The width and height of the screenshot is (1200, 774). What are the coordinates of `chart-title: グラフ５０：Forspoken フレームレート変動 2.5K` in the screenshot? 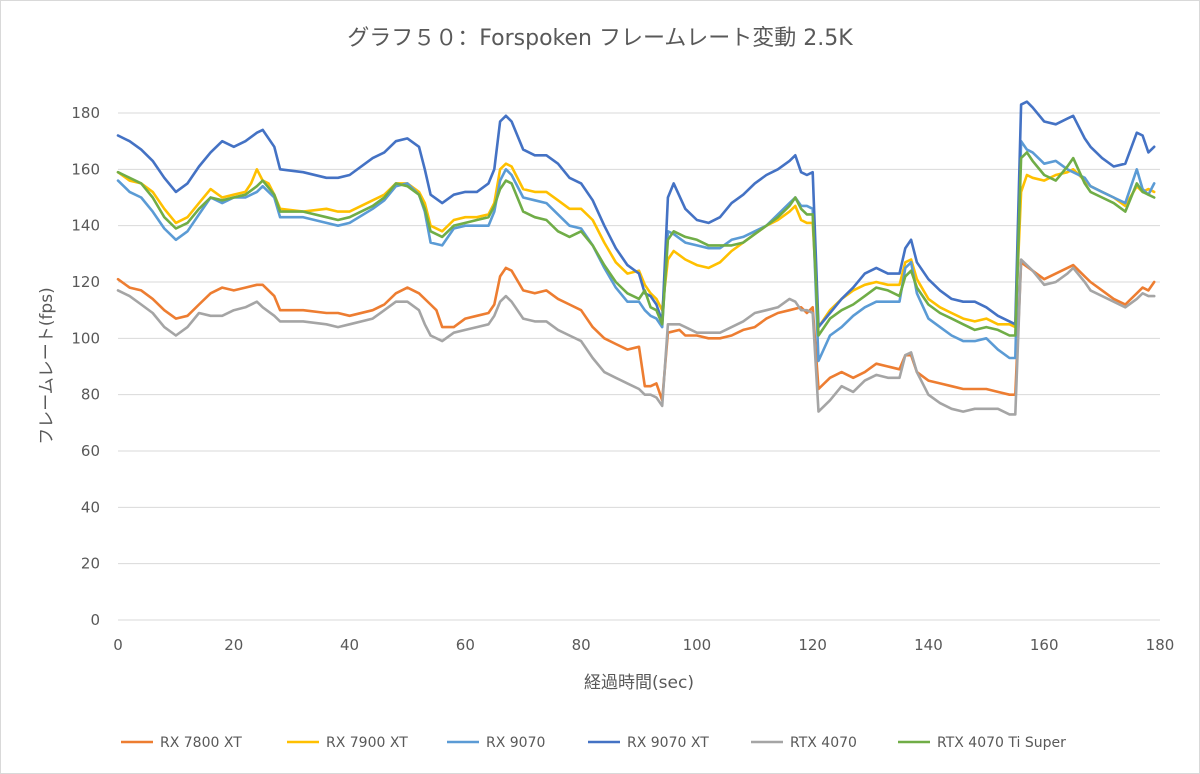 It's located at (600, 38).